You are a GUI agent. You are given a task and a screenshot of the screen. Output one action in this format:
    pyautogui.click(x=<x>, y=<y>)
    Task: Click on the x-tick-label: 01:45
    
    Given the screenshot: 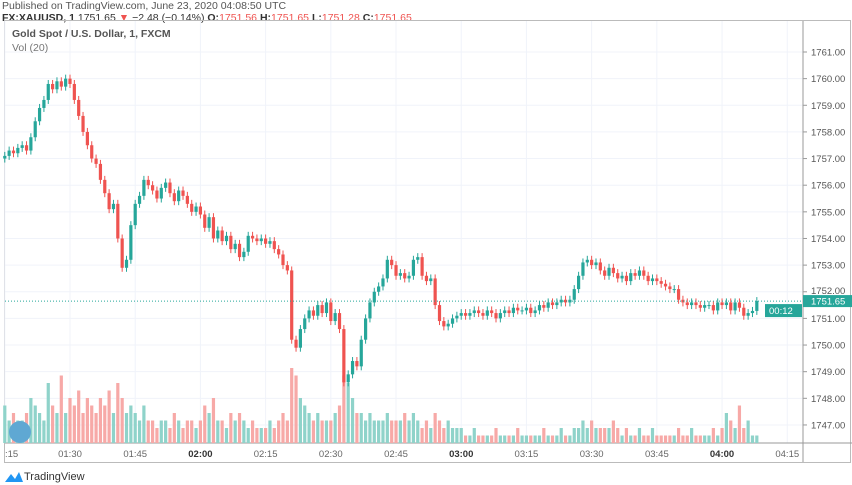 What is the action you would take?
    pyautogui.click(x=135, y=454)
    